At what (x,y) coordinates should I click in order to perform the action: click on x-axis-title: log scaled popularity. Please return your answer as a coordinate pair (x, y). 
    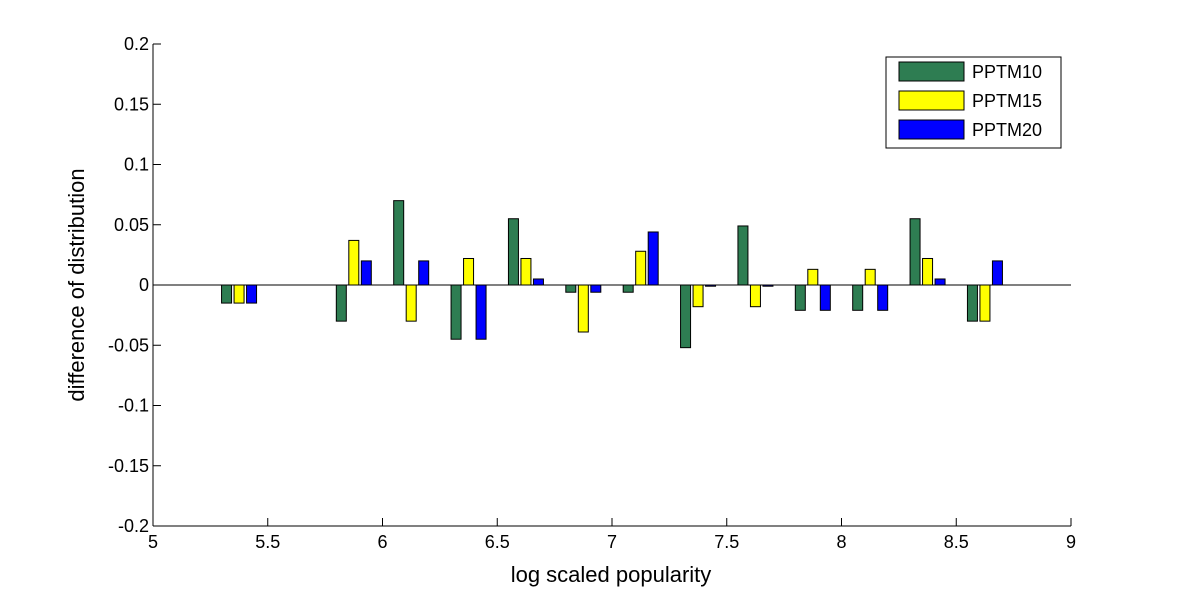
    Looking at the image, I should click on (611, 574).